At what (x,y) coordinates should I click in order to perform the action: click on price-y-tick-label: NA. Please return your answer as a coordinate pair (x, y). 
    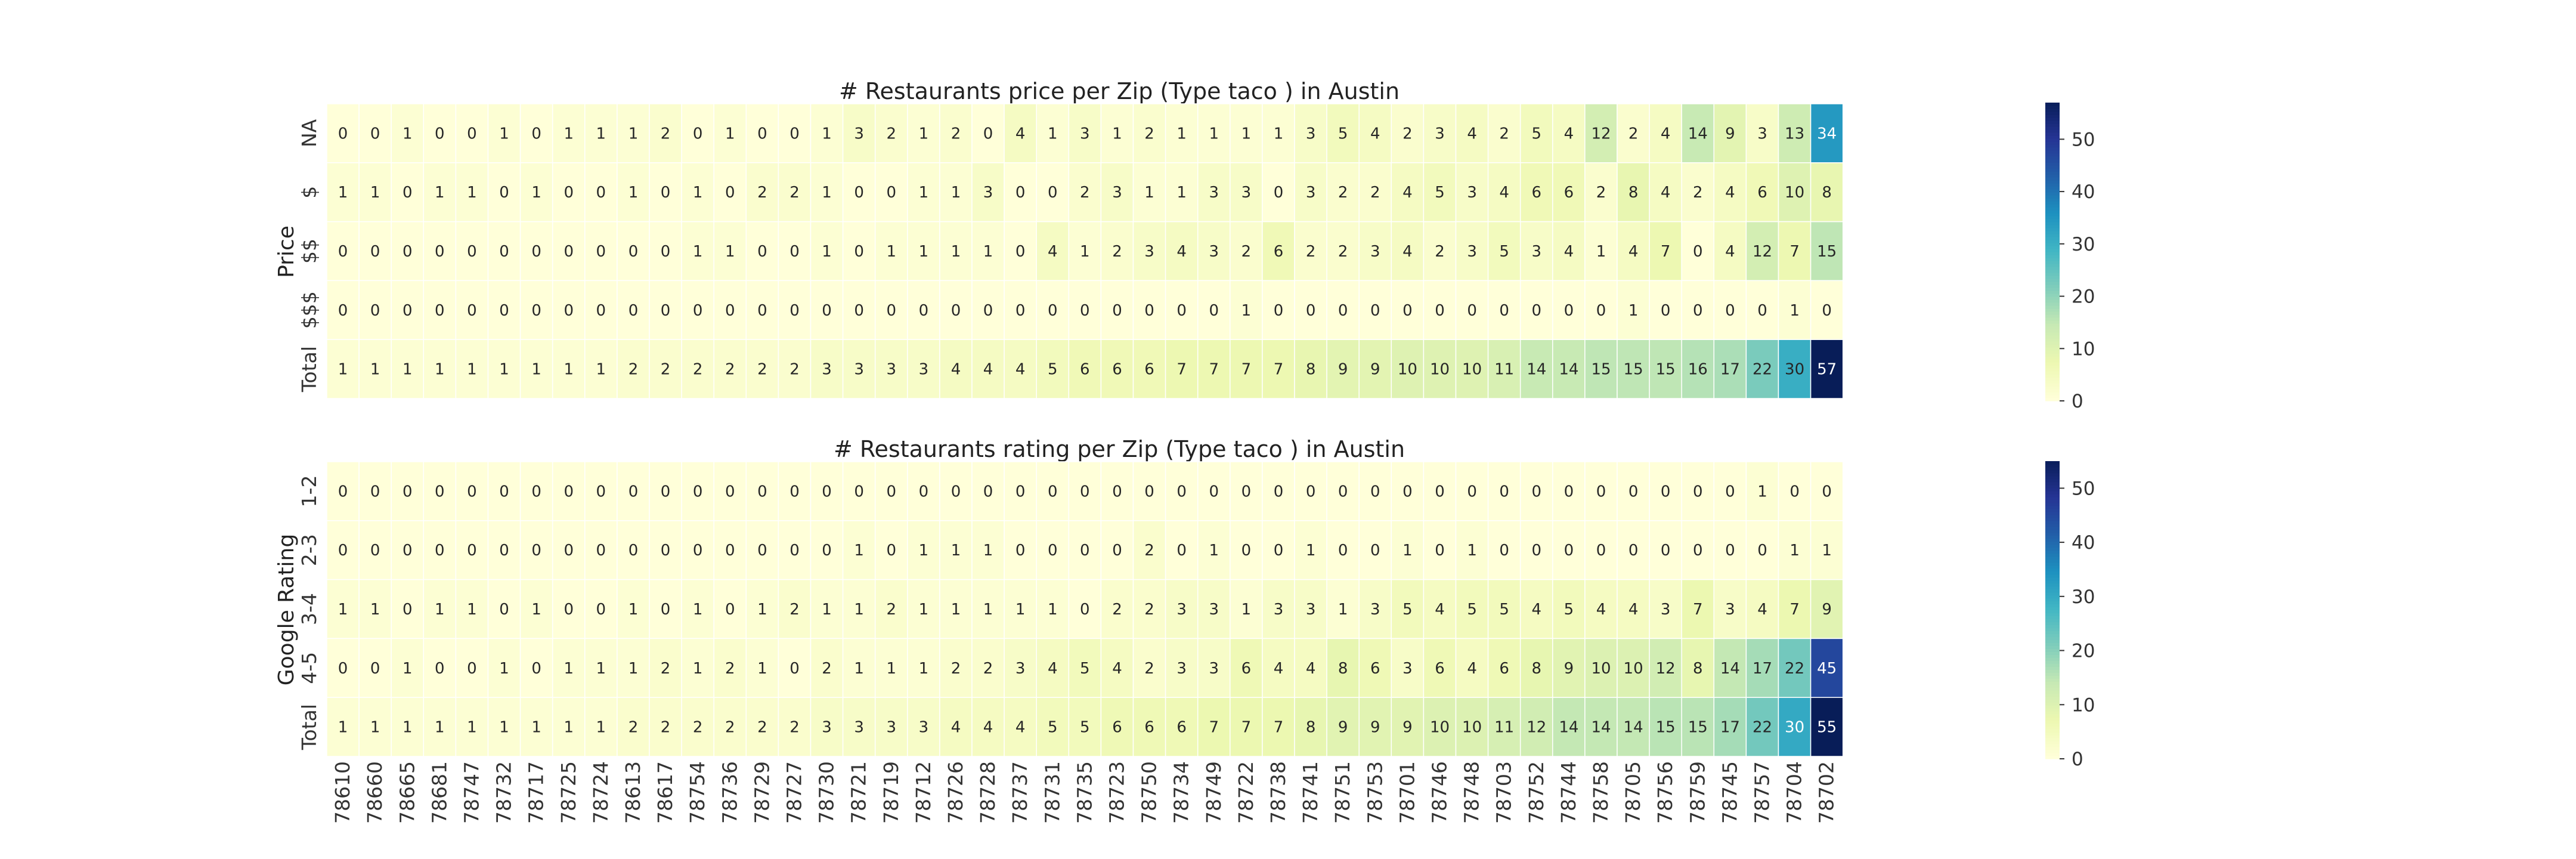
    Looking at the image, I should click on (309, 133).